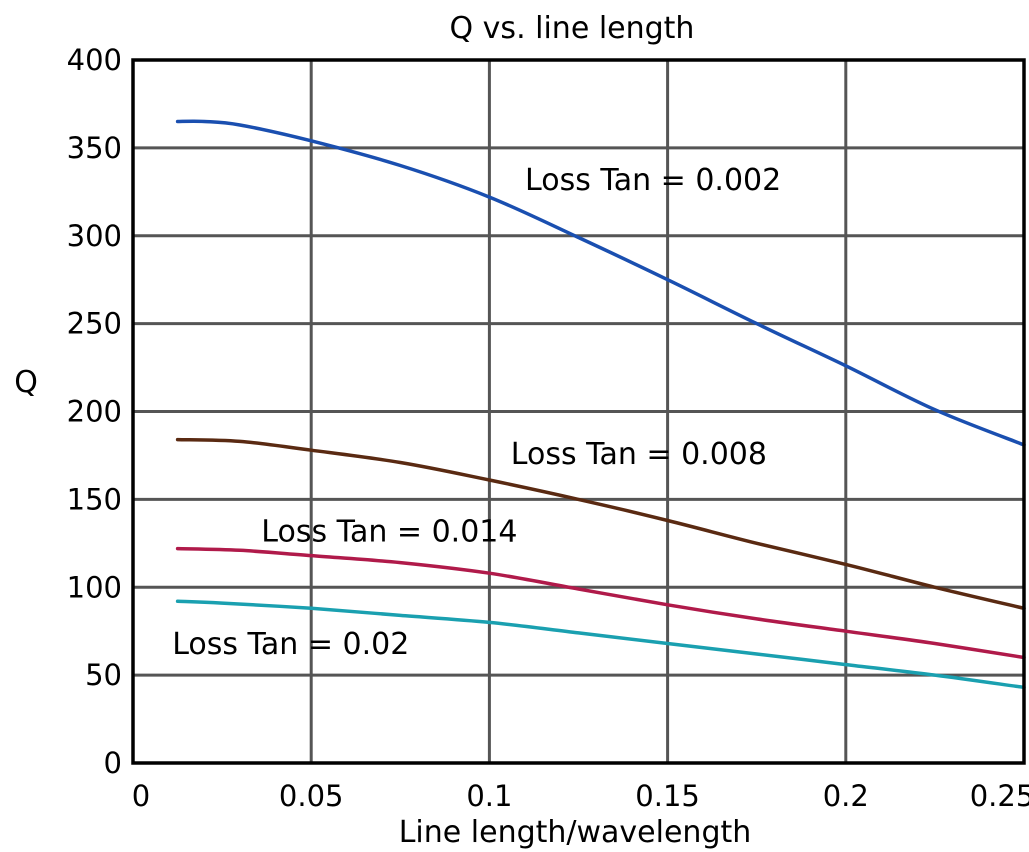 The width and height of the screenshot is (1029, 852). What do you see at coordinates (103, 675) in the screenshot?
I see `y-tick-label-1: 50` at bounding box center [103, 675].